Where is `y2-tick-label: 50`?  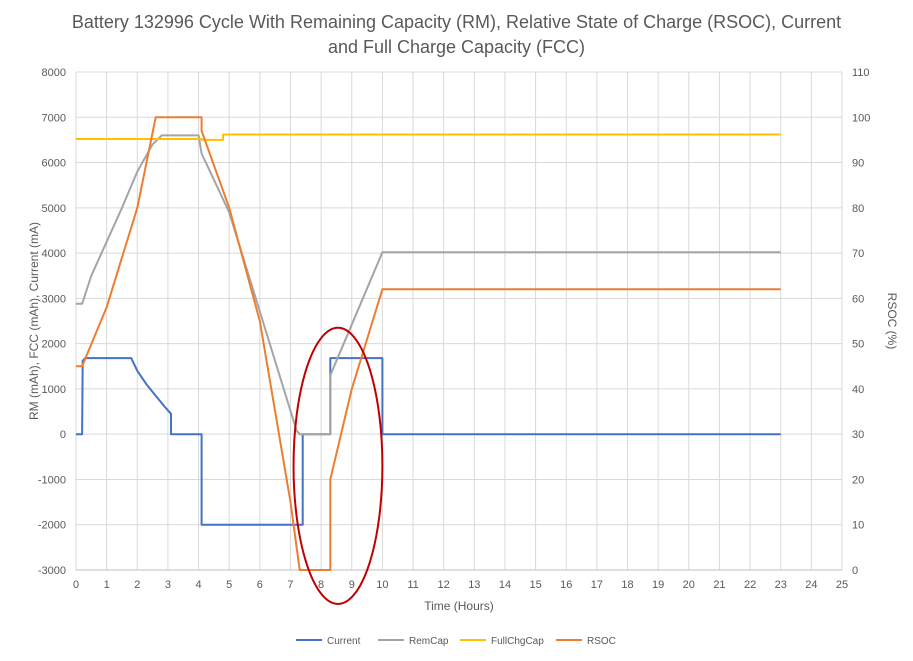 y2-tick-label: 50 is located at coordinates (858, 345).